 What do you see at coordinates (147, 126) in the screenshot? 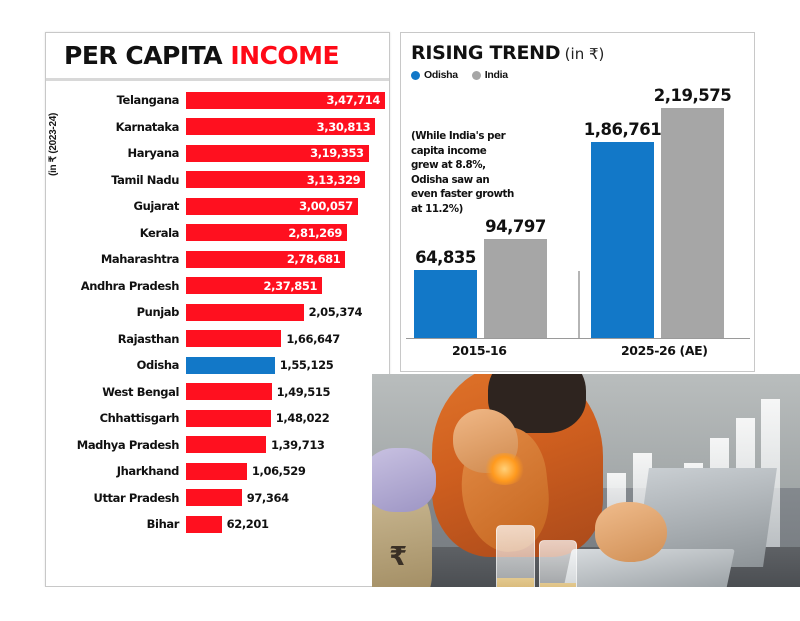
I see `state-label: Karnataka` at bounding box center [147, 126].